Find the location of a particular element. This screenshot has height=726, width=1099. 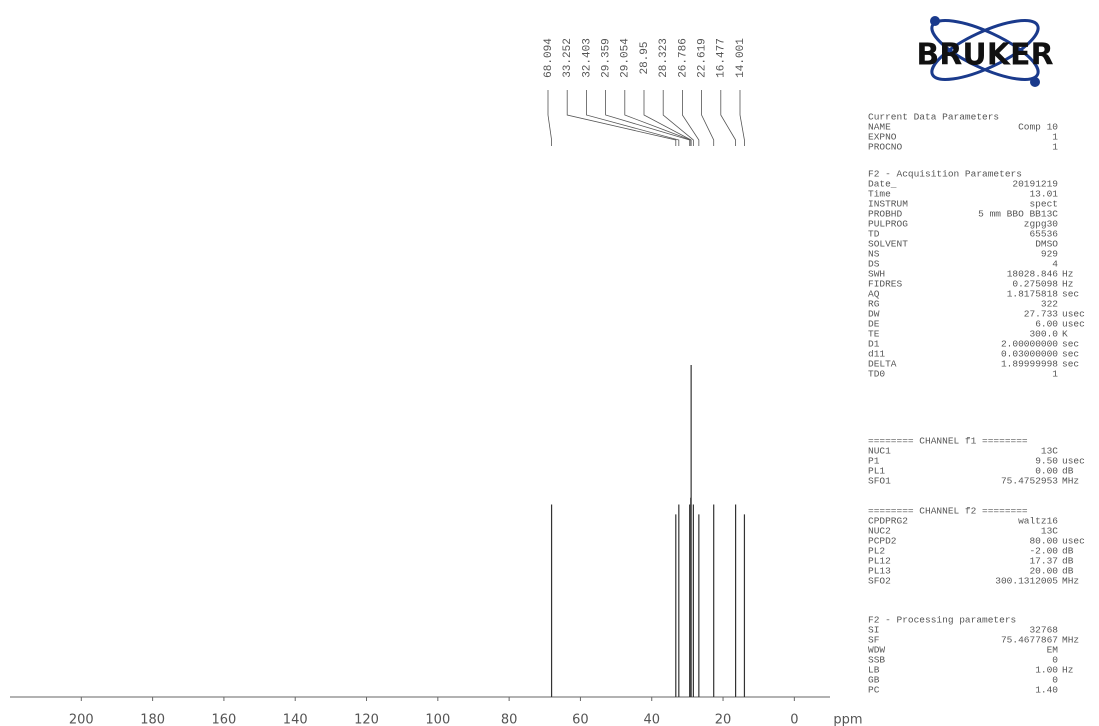

param-value: 1.40 is located at coordinates (1046, 690).